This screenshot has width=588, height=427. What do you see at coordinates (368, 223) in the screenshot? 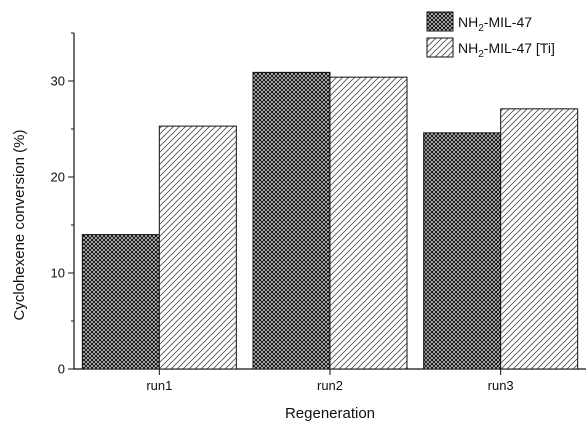
I see `bar-series2-run2` at bounding box center [368, 223].